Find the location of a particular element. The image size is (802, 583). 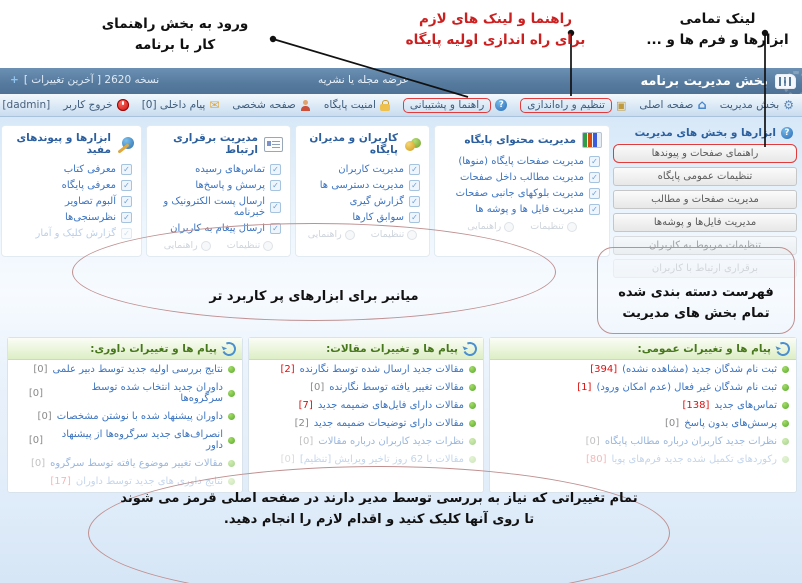

status-row: مقالات جدید ارسال شده توسط نگارنده [2] is located at coordinates (366, 369).